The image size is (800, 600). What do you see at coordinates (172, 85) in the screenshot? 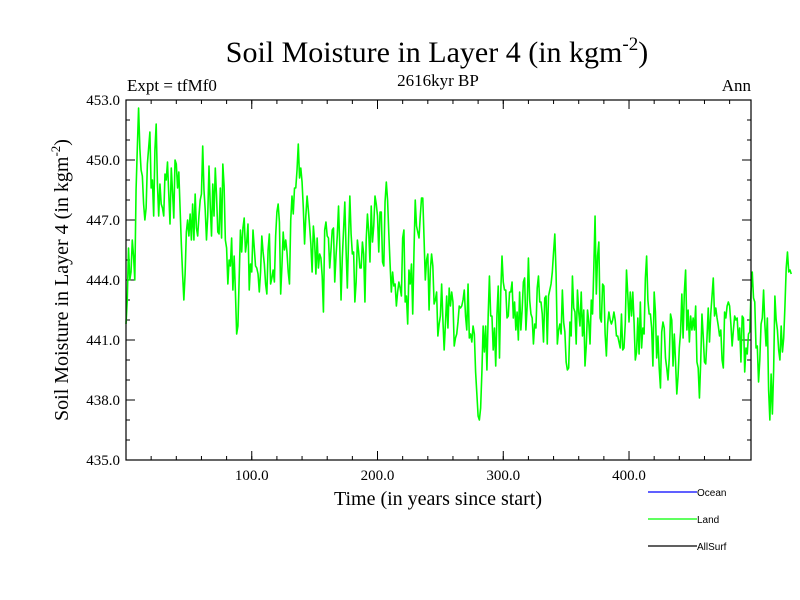
I see `experiment-label: Expt = tfMf0` at bounding box center [172, 85].